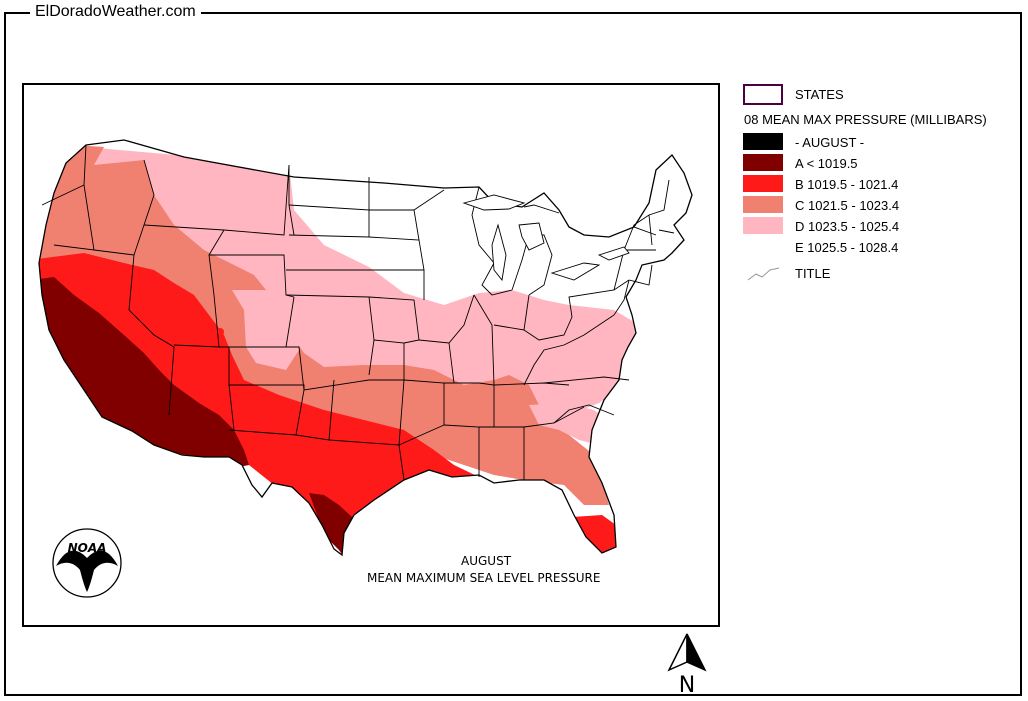 Image resolution: width=1028 pixels, height=701 pixels. Describe the element at coordinates (847, 205) in the screenshot. I see `legend-class-c-label: C 1021.5 - 1023.4` at that location.